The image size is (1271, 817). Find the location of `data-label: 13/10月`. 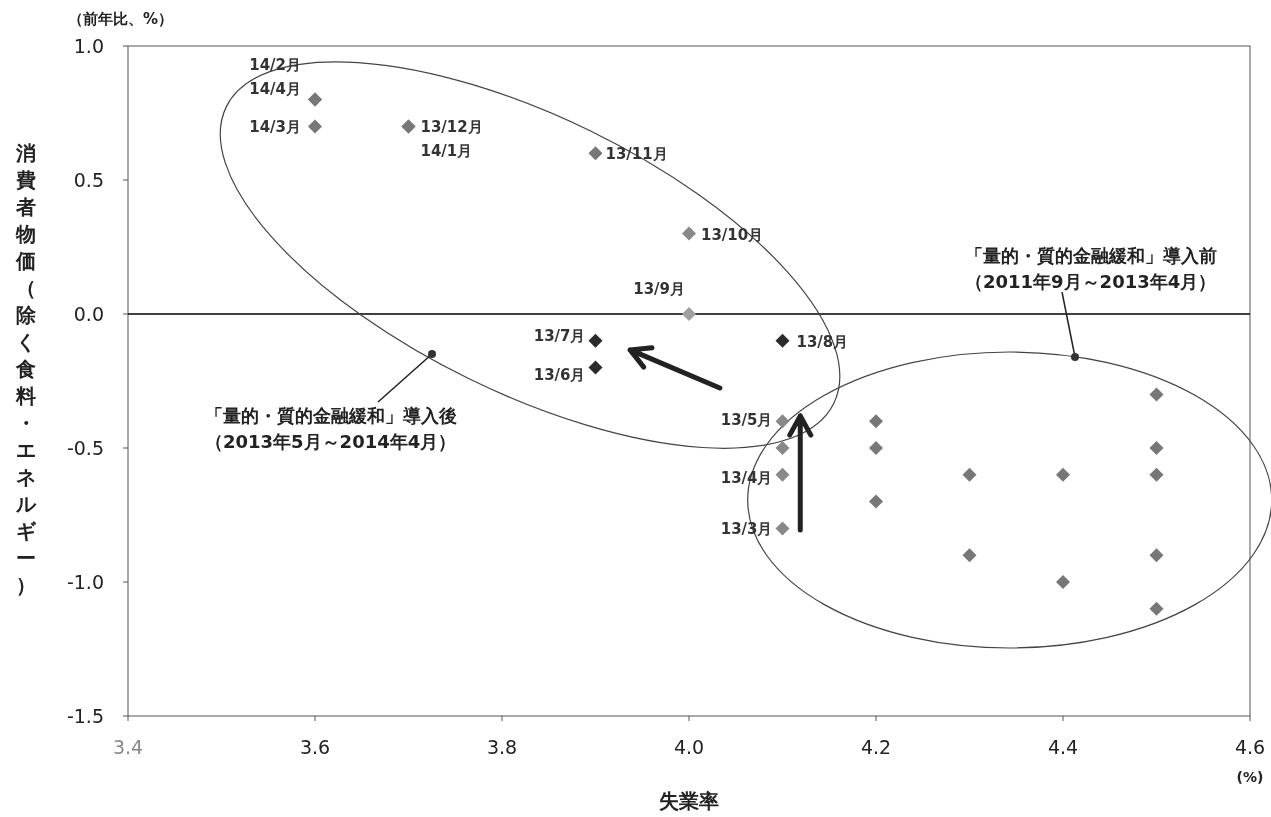

data-label: 13/10月 is located at coordinates (732, 234).